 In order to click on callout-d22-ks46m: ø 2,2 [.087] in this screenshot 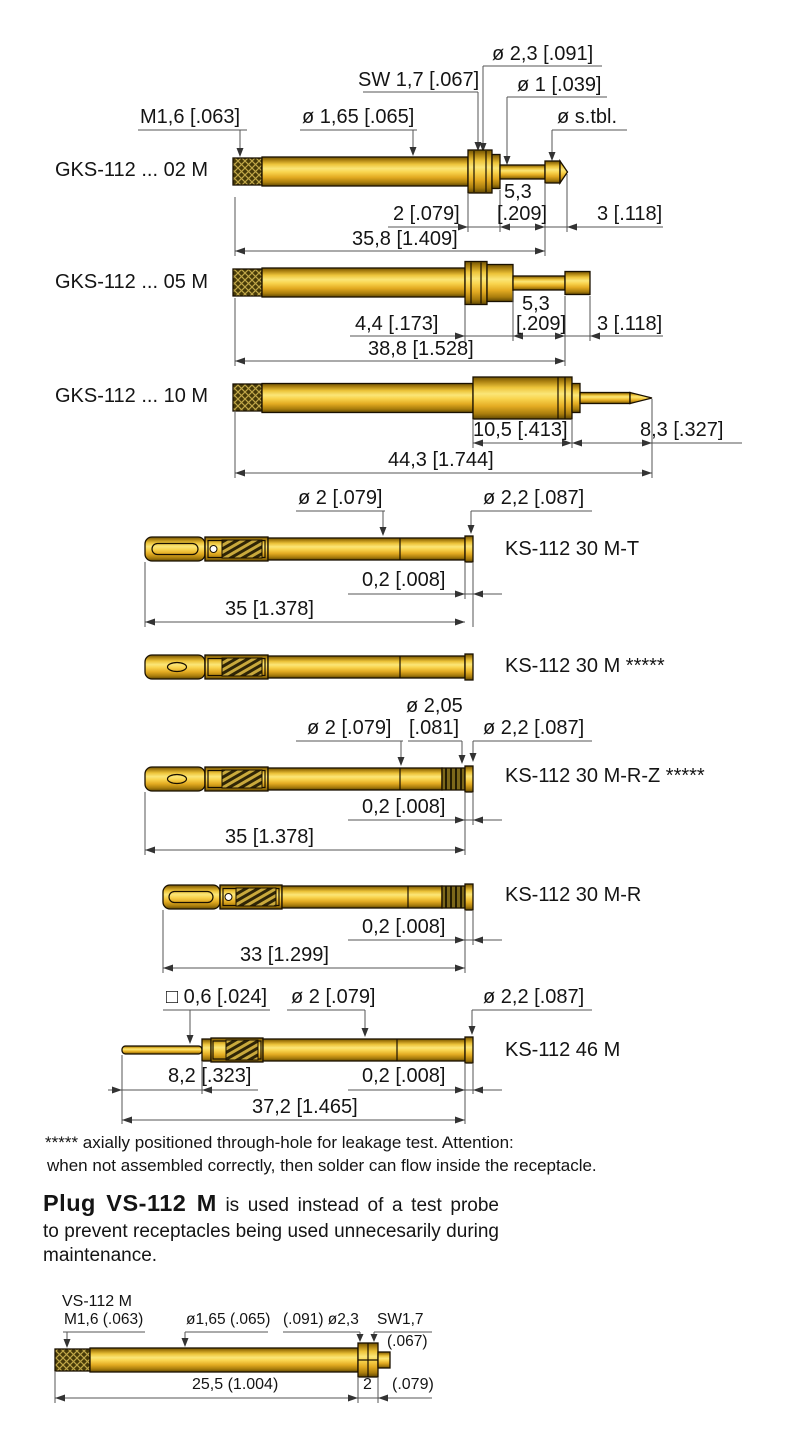, I will do `click(534, 997)`.